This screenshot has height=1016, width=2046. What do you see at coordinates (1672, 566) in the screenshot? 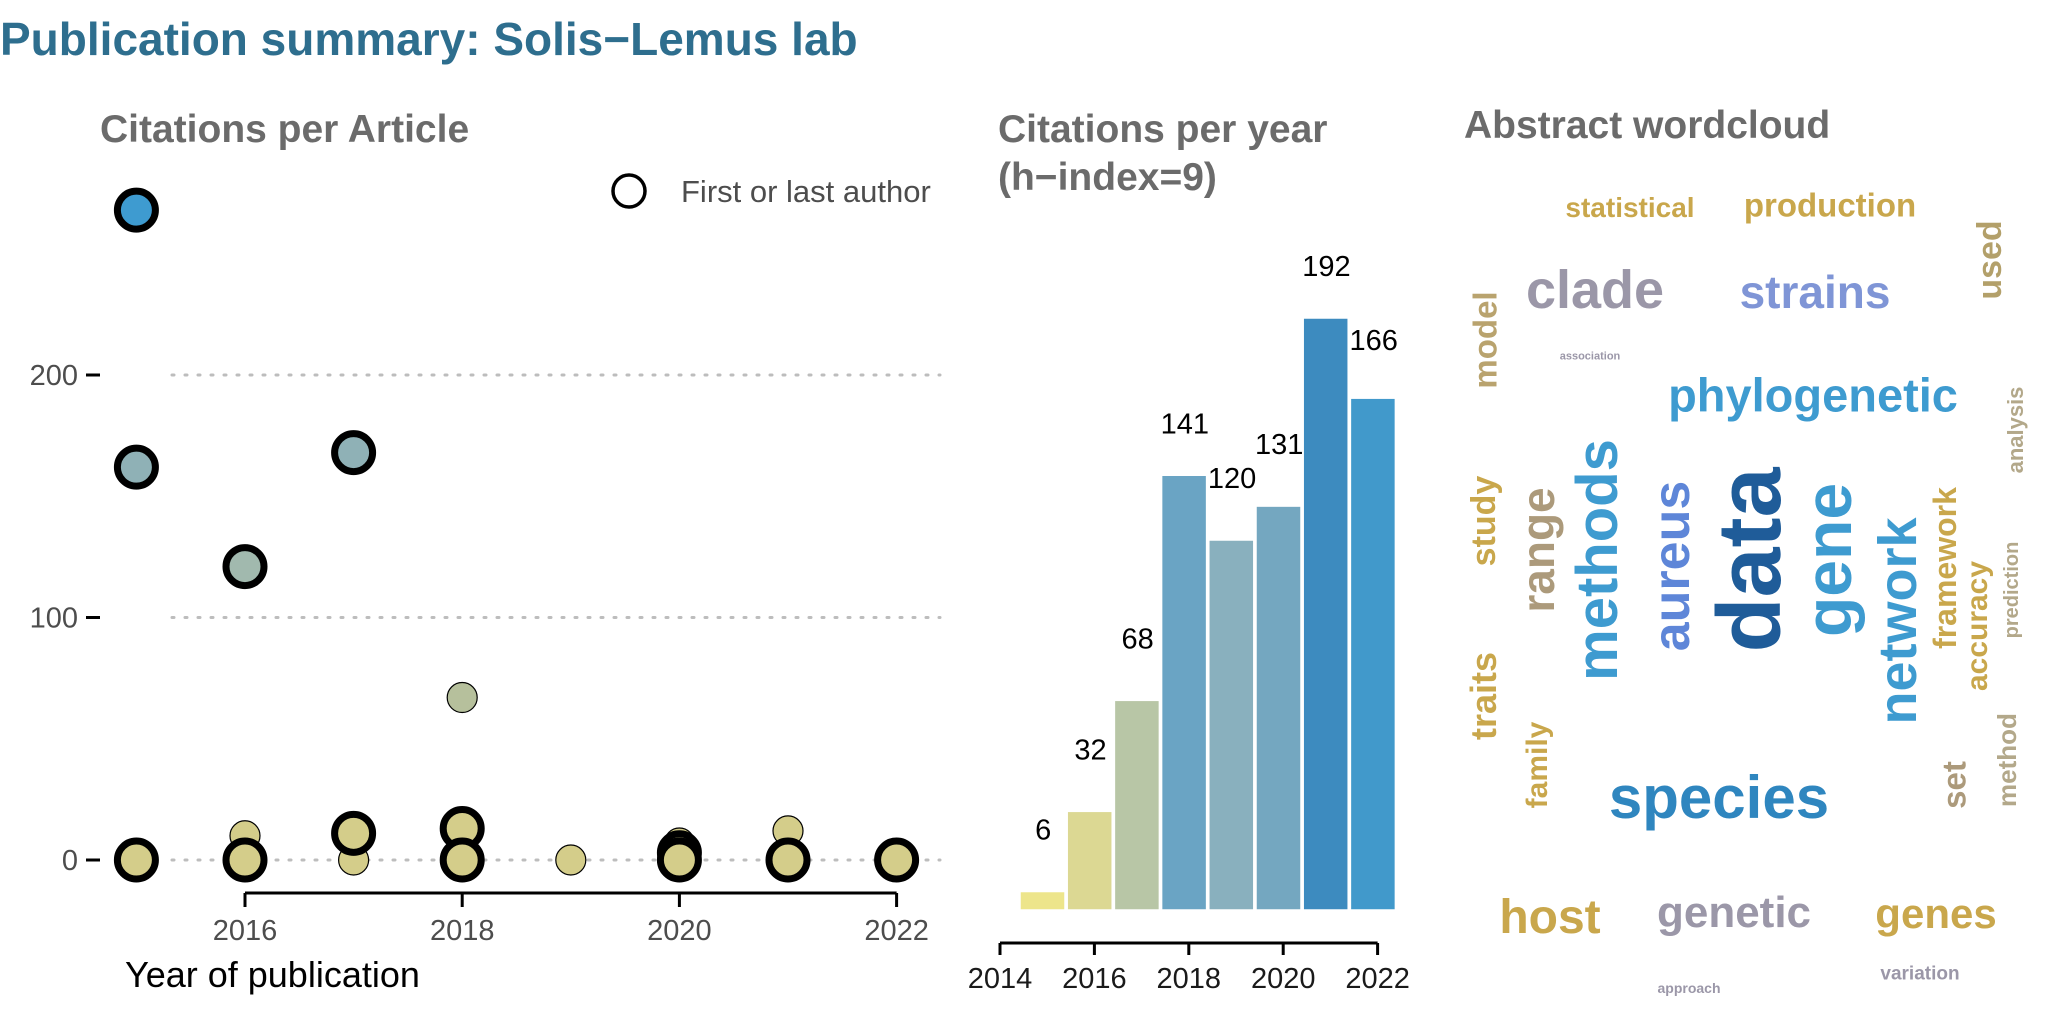
I see `wordcloud-word-aureus: aureus` at bounding box center [1672, 566].